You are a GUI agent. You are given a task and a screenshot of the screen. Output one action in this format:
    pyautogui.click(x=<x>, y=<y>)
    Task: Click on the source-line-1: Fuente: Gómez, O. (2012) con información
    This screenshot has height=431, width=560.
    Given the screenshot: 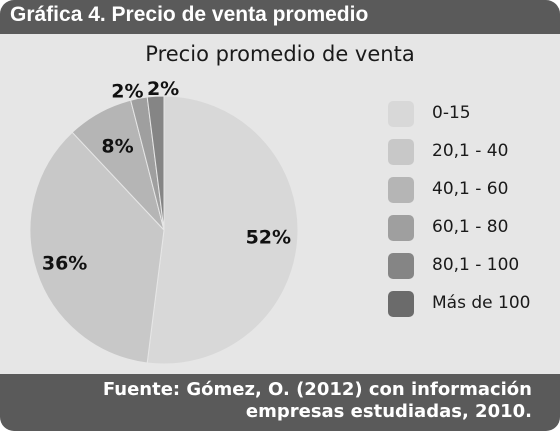 What is the action you would take?
    pyautogui.click(x=317, y=389)
    